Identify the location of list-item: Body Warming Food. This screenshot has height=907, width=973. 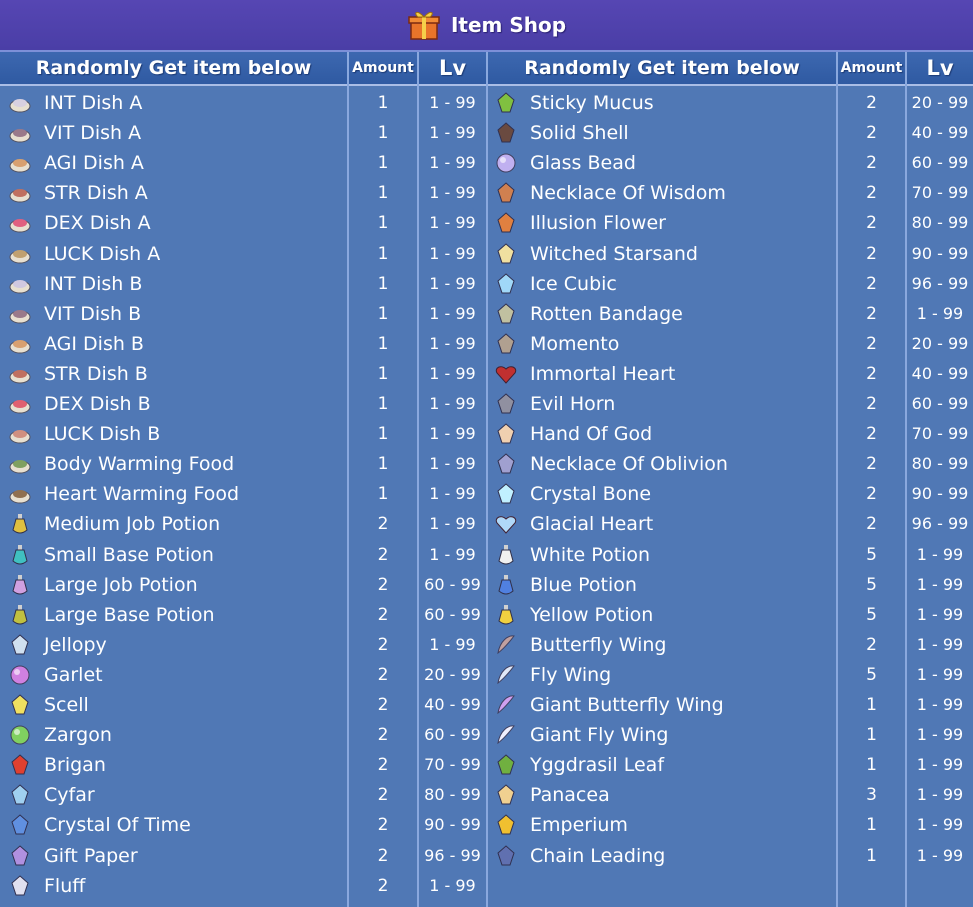
(176, 464).